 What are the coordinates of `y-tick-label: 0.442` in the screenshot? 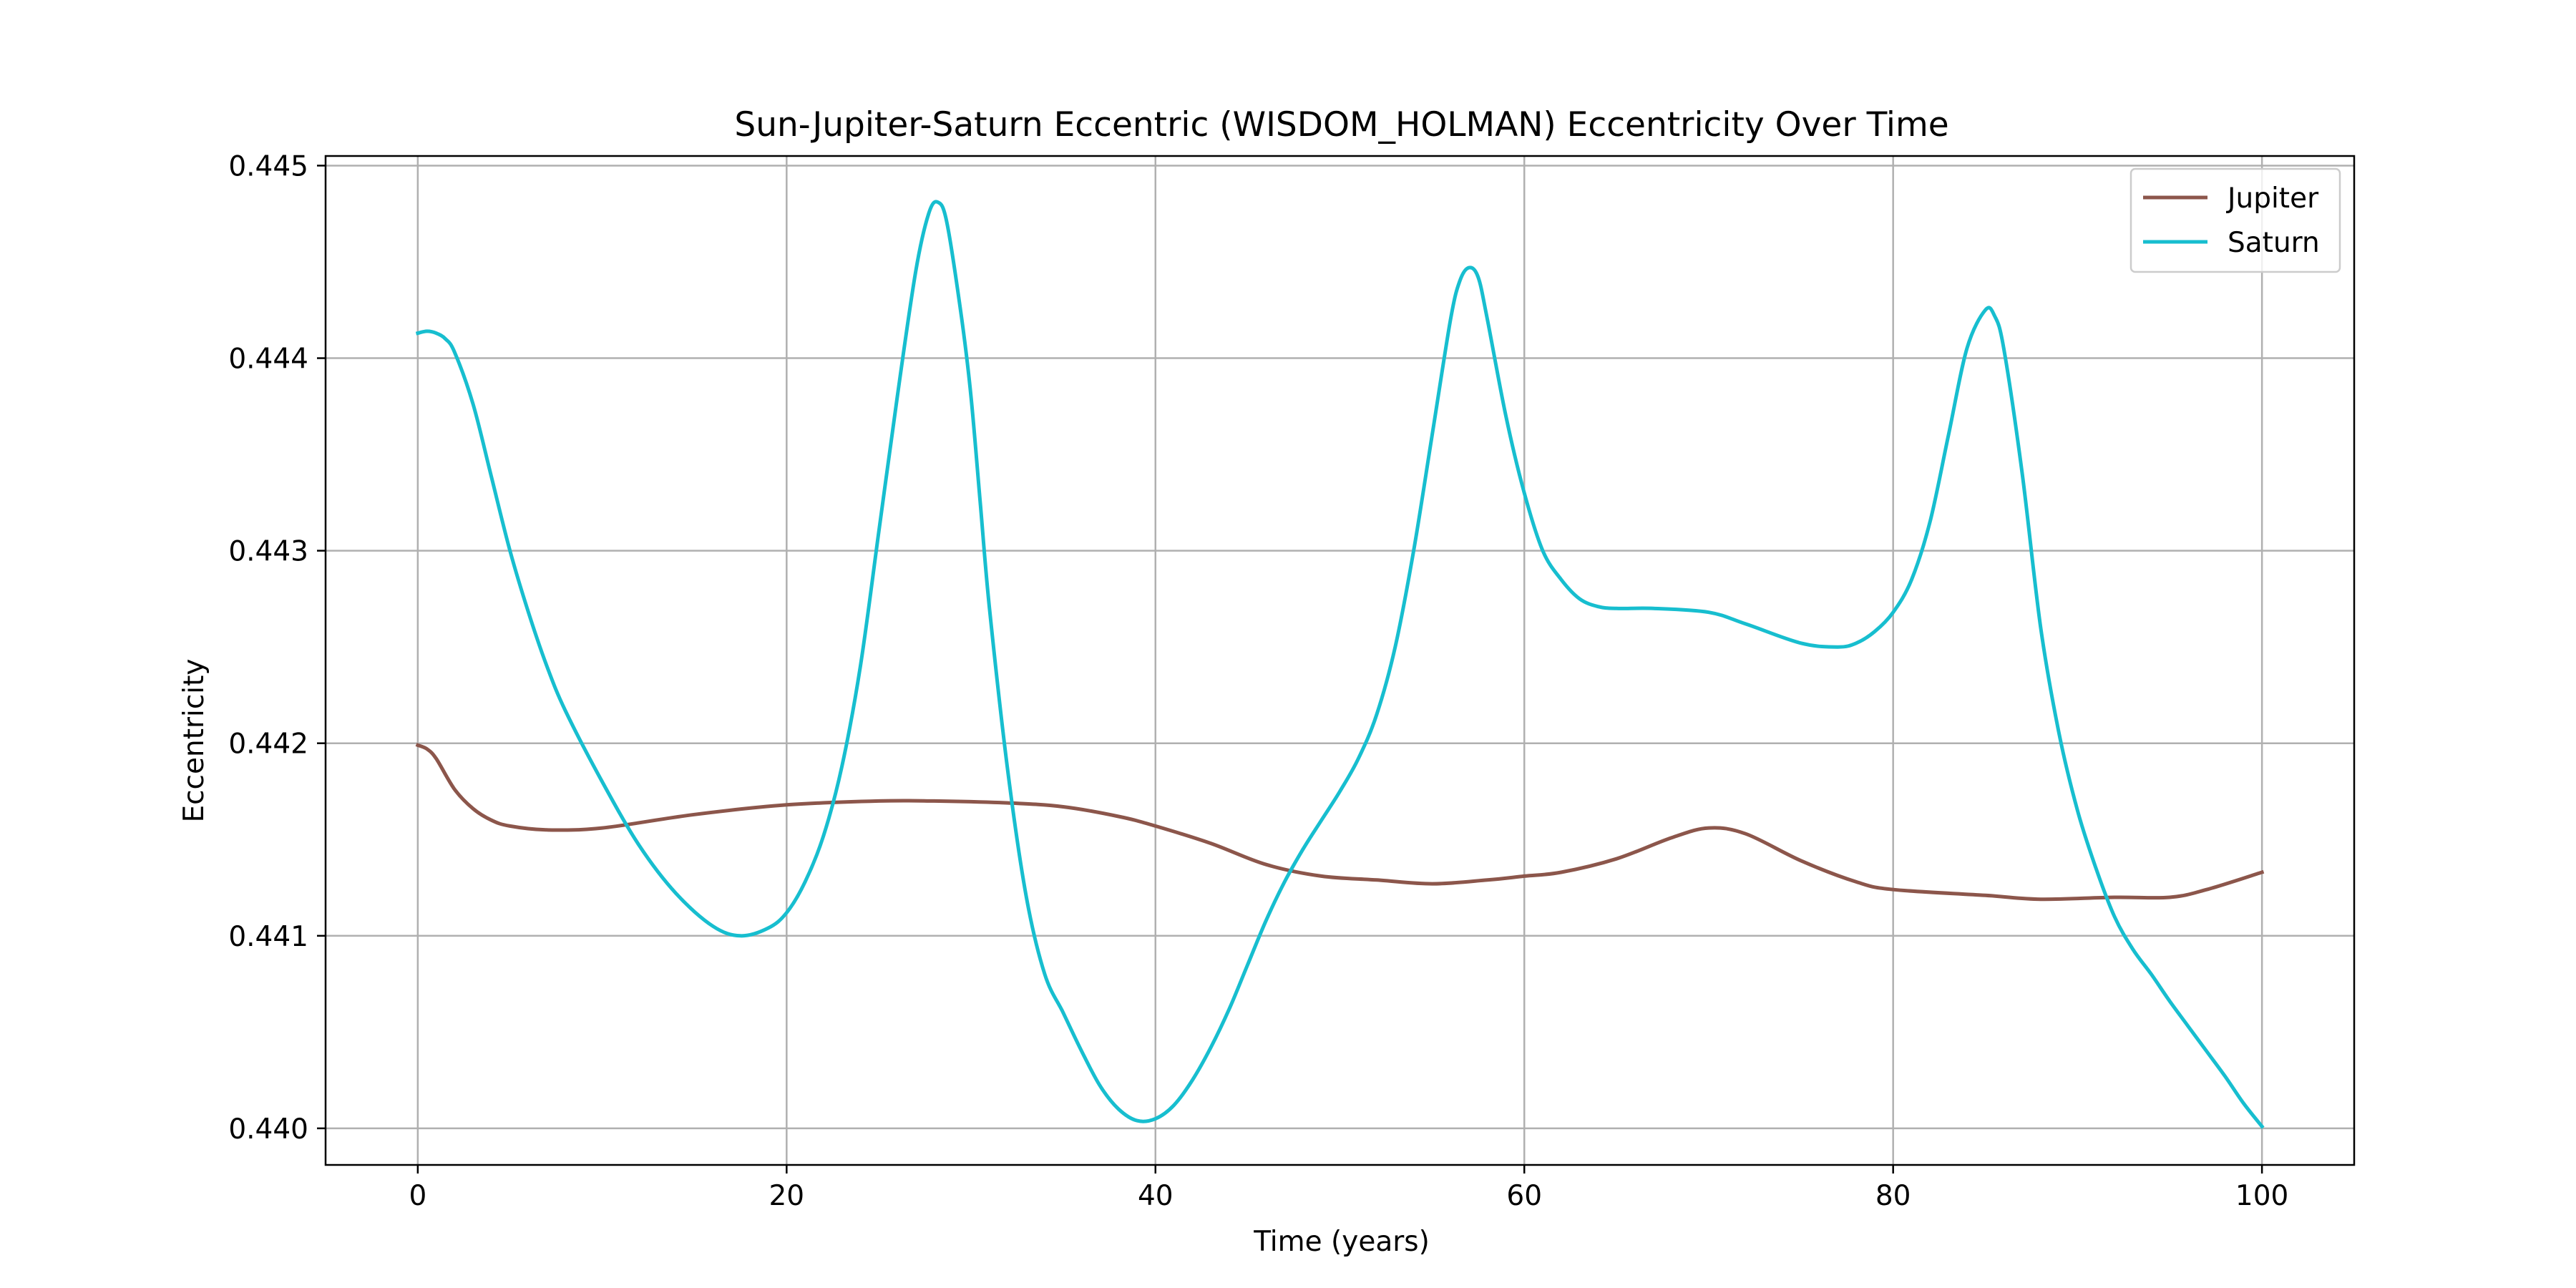 It's located at (268, 744).